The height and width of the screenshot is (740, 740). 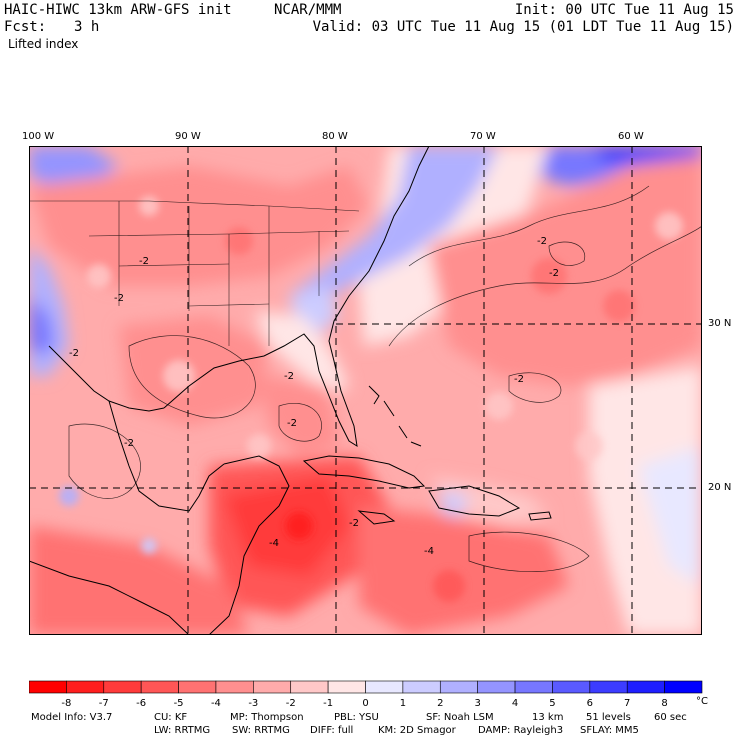 What do you see at coordinates (608, 717) in the screenshot?
I see `footer-levels: 51 levels` at bounding box center [608, 717].